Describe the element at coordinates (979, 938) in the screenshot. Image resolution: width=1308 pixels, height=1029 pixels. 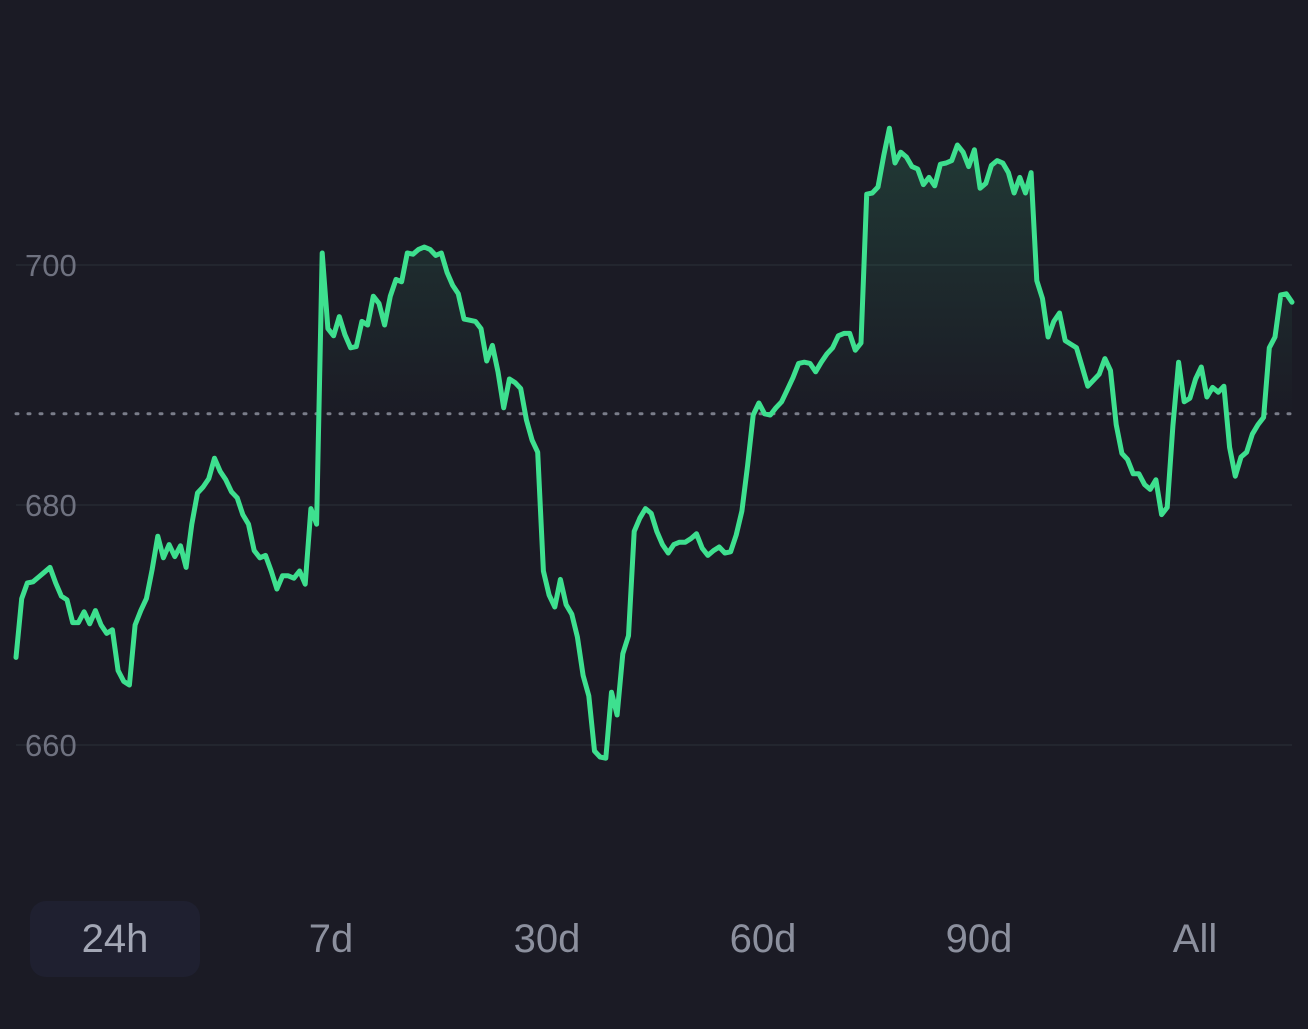
I see `timeframe-90d-button: 90d` at that location.